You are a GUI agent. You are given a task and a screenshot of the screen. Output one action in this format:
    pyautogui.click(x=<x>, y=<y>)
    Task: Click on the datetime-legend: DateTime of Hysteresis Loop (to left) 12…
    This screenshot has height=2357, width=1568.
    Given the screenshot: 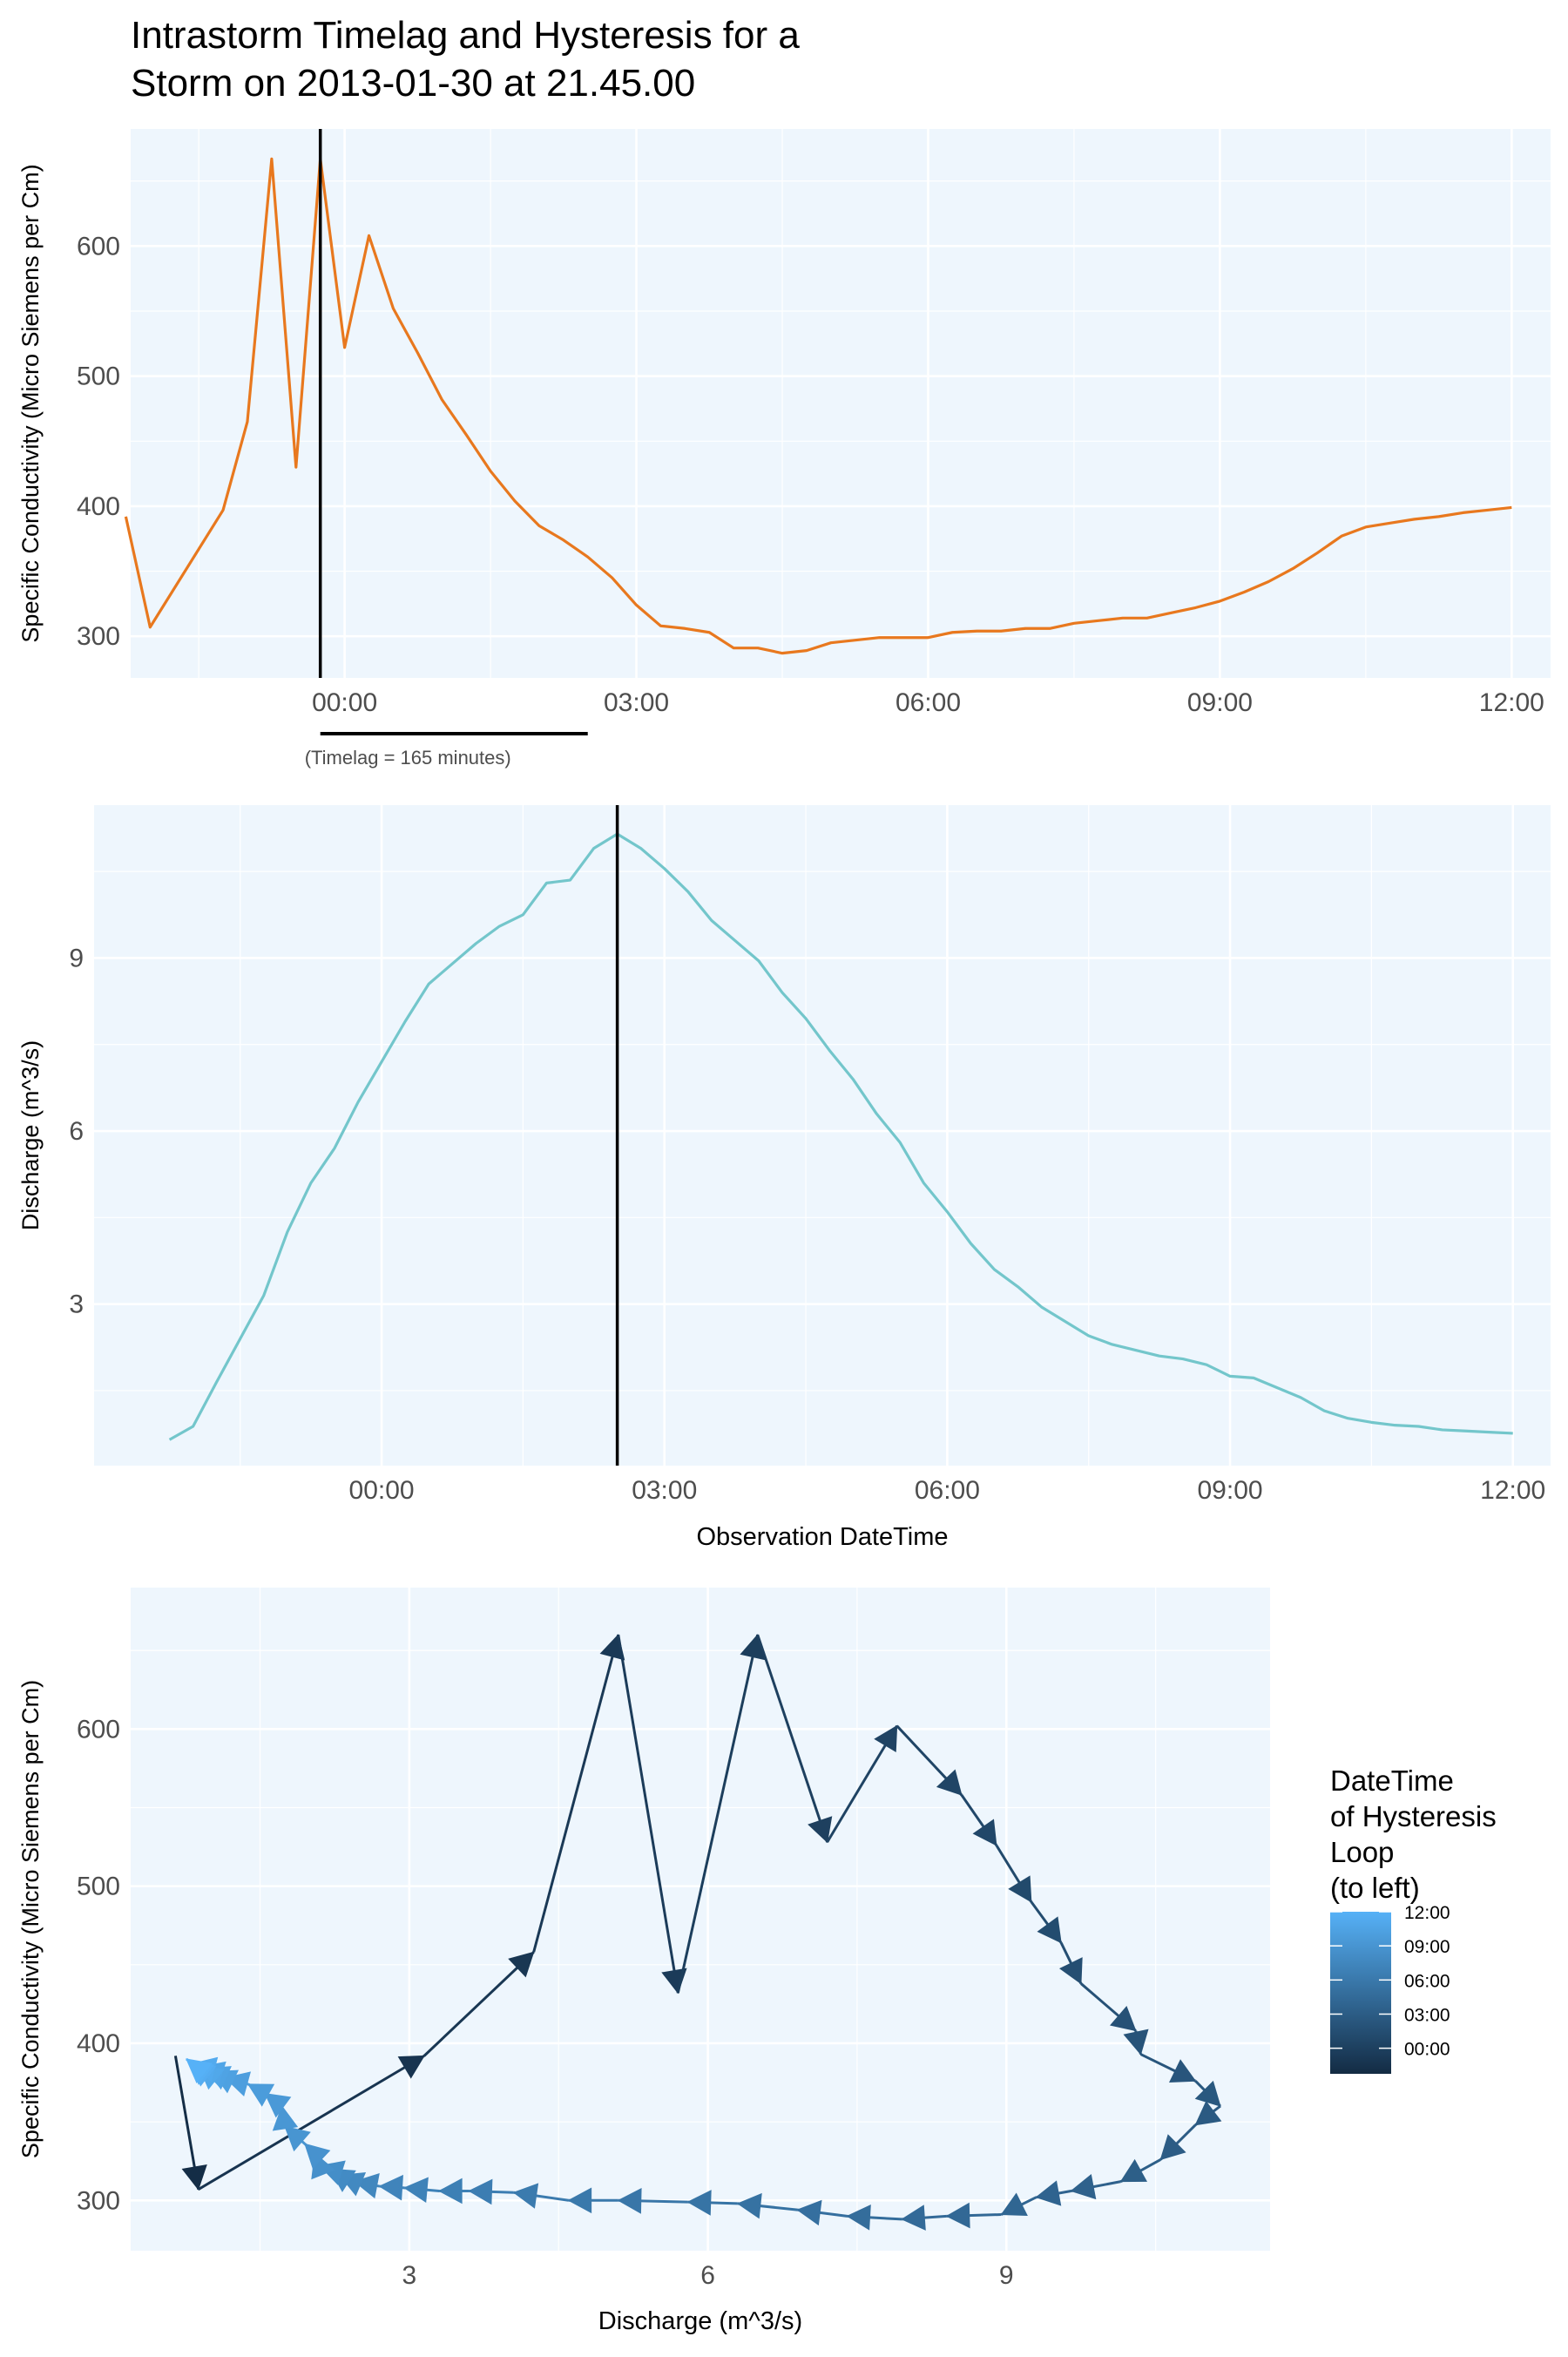 What is the action you would take?
    pyautogui.click(x=1413, y=1919)
    